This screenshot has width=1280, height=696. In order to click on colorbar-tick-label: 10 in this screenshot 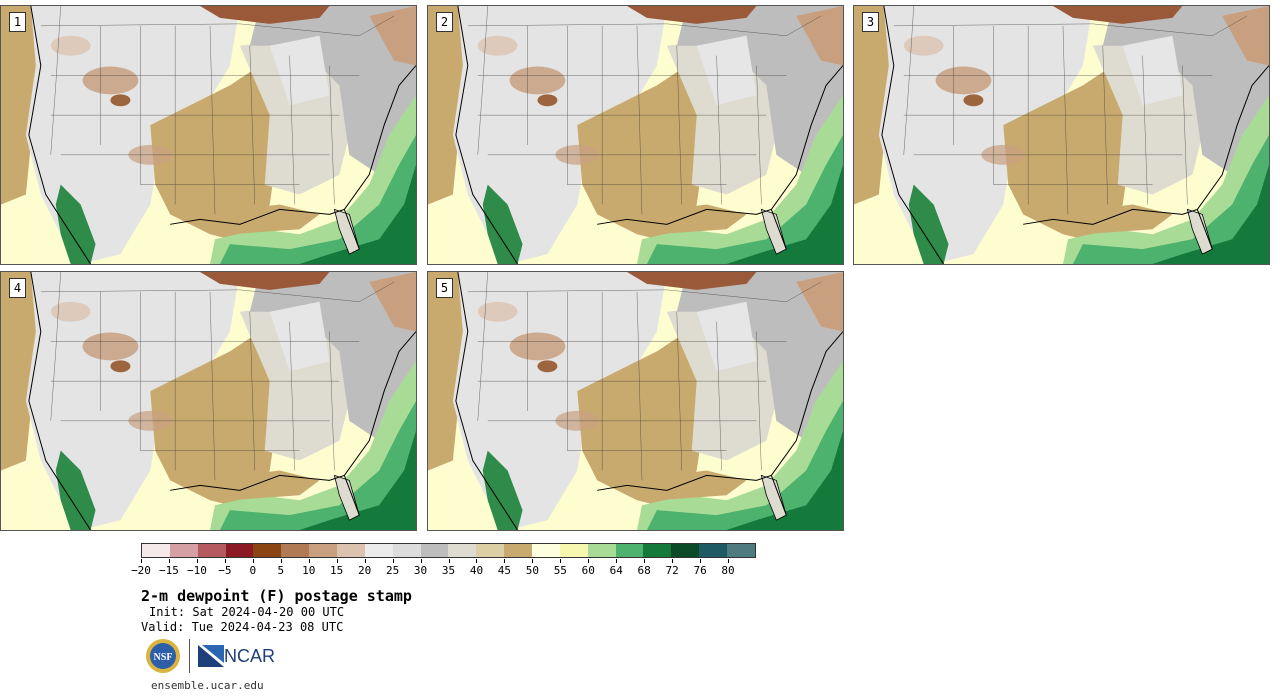, I will do `click(309, 570)`.